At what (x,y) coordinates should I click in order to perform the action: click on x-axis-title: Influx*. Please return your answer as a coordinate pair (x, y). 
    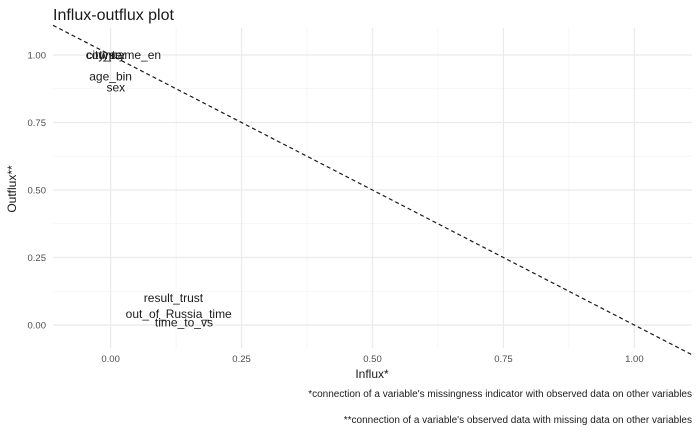
    Looking at the image, I should click on (372, 374).